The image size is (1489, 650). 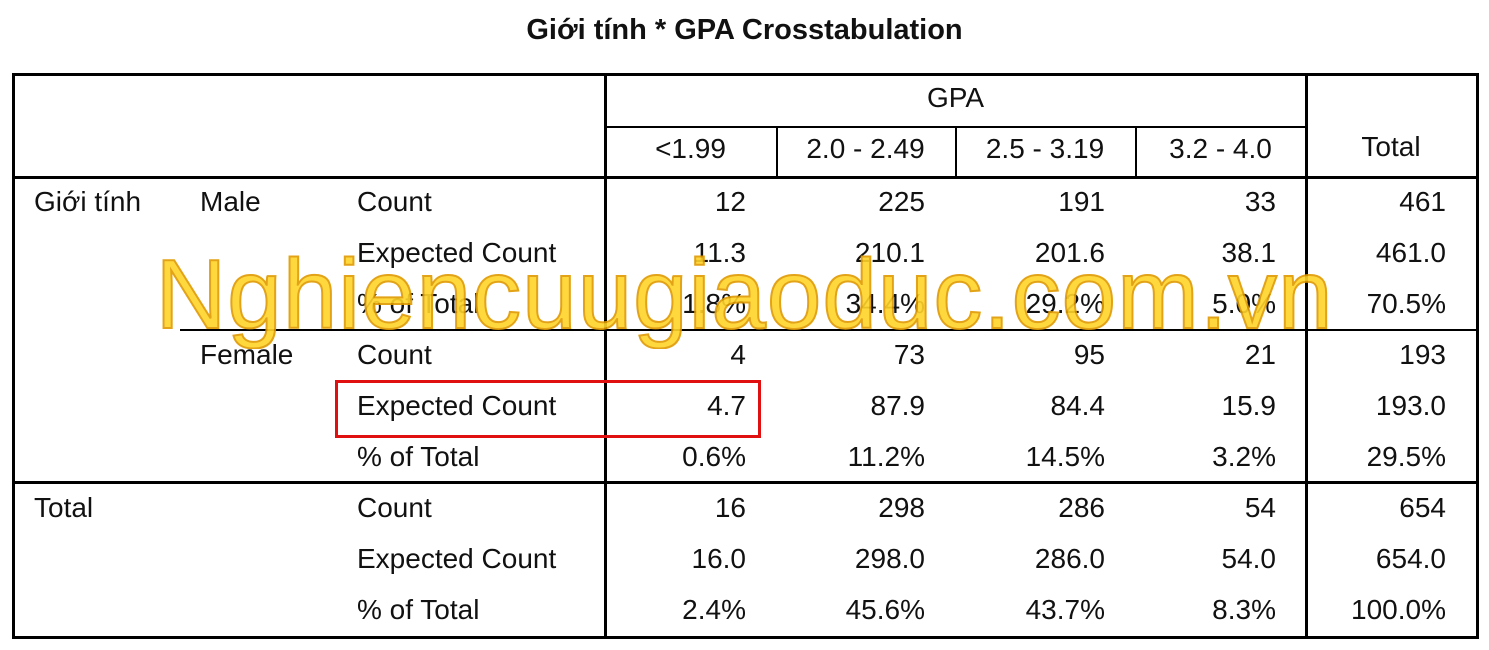 What do you see at coordinates (714, 303) in the screenshot?
I see `cell-value: 1.8%` at bounding box center [714, 303].